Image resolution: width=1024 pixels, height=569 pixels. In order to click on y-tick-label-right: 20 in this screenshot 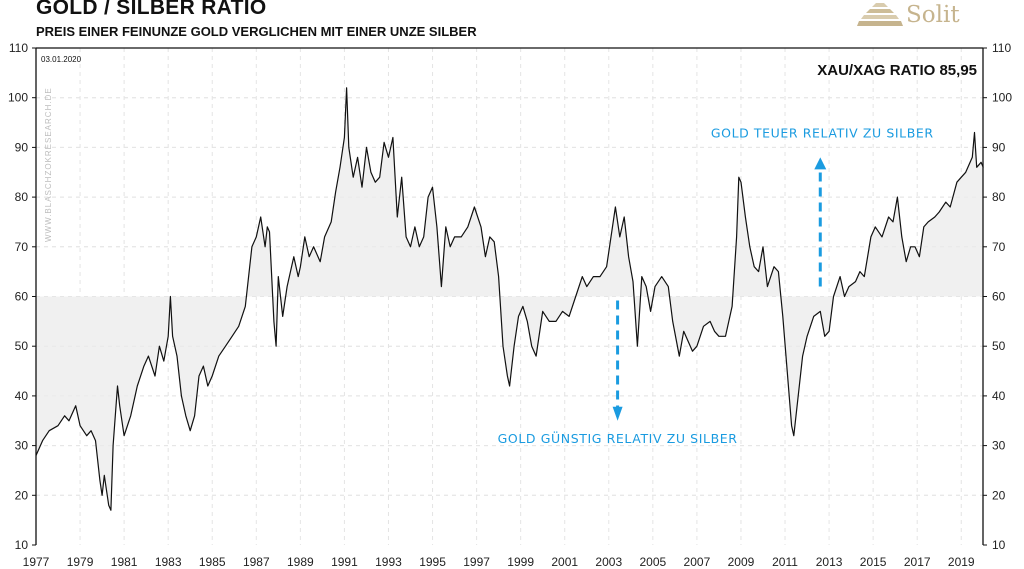, I will do `click(999, 495)`.